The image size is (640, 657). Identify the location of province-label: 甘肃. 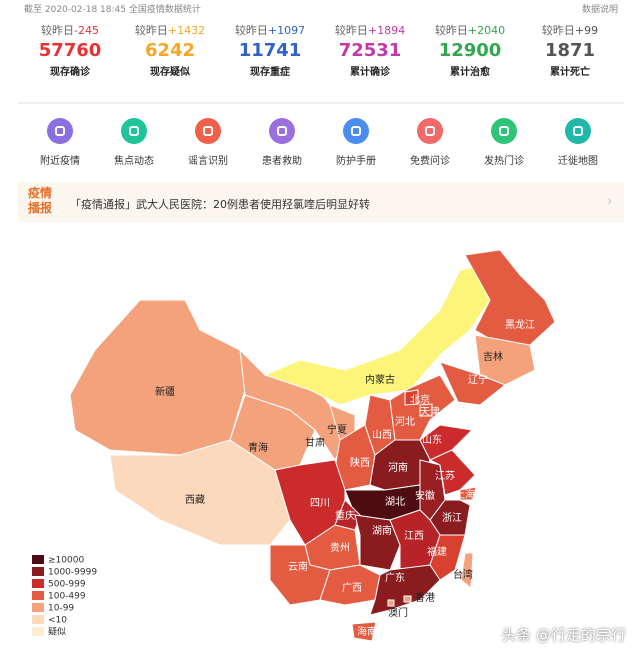
(315, 442).